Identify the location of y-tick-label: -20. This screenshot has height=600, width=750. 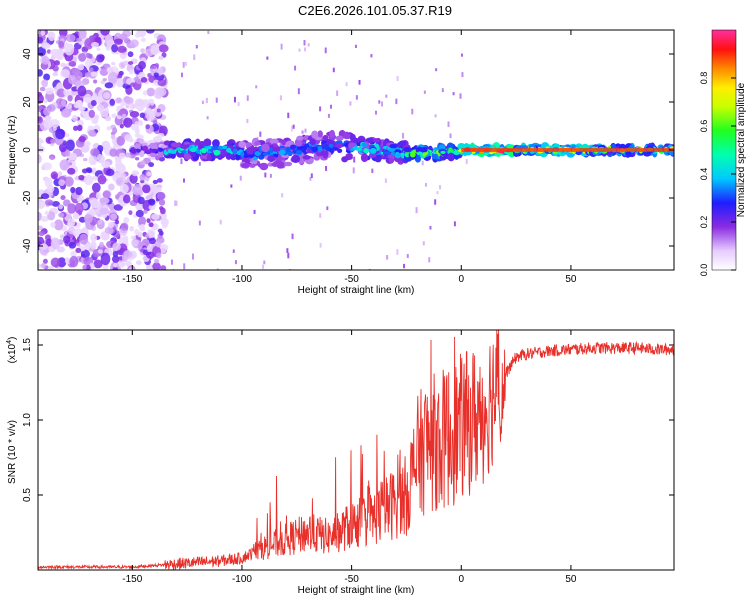
(27, 197).